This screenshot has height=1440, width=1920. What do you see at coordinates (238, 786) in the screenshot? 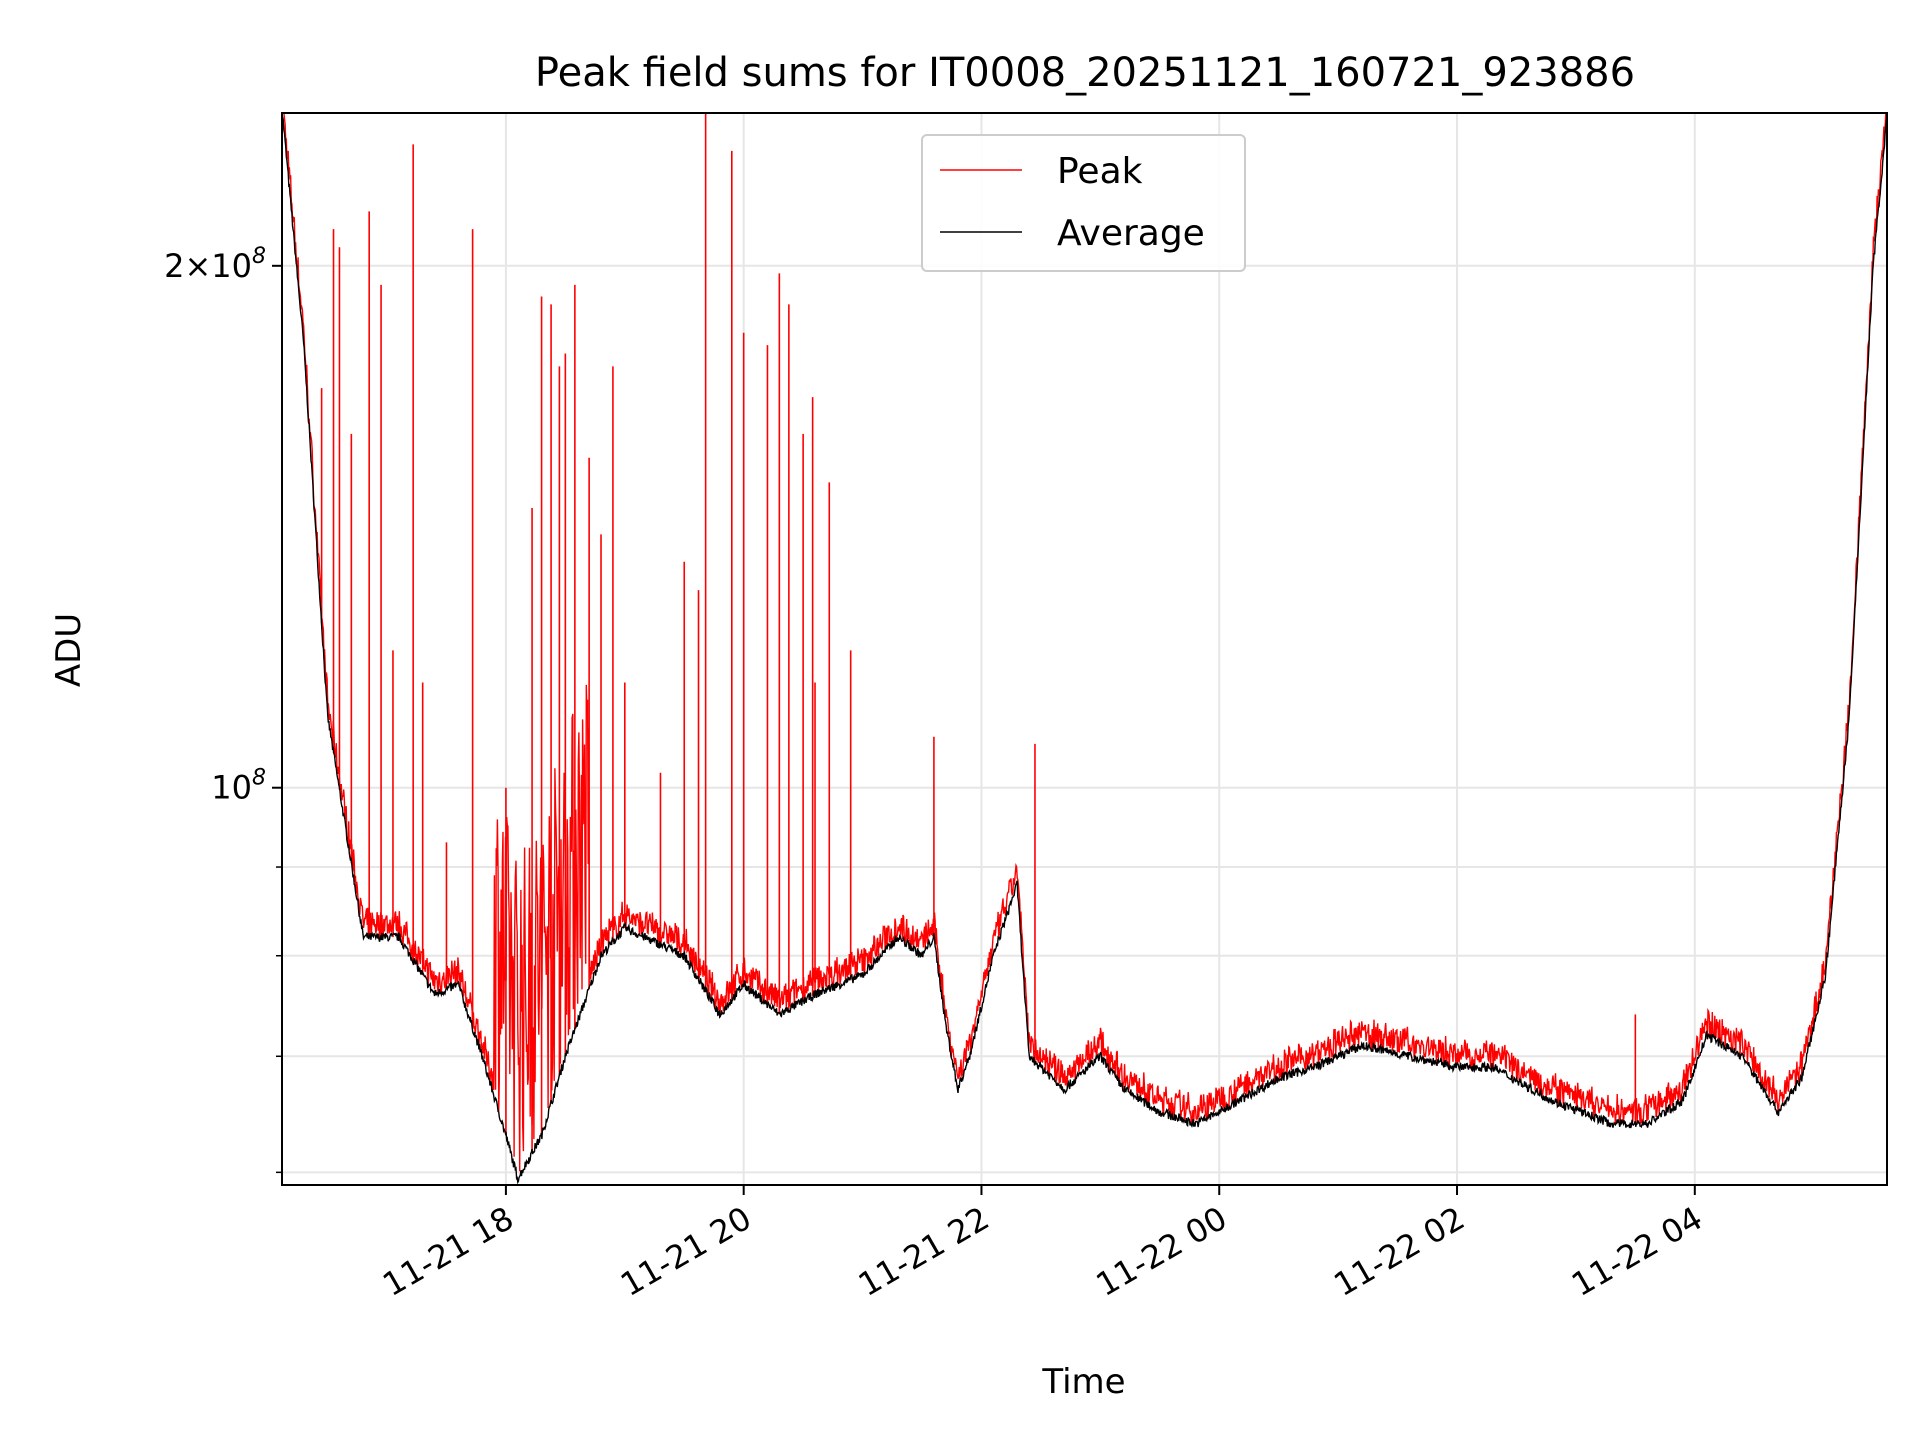
I see `y-tick-label: 108` at bounding box center [238, 786].